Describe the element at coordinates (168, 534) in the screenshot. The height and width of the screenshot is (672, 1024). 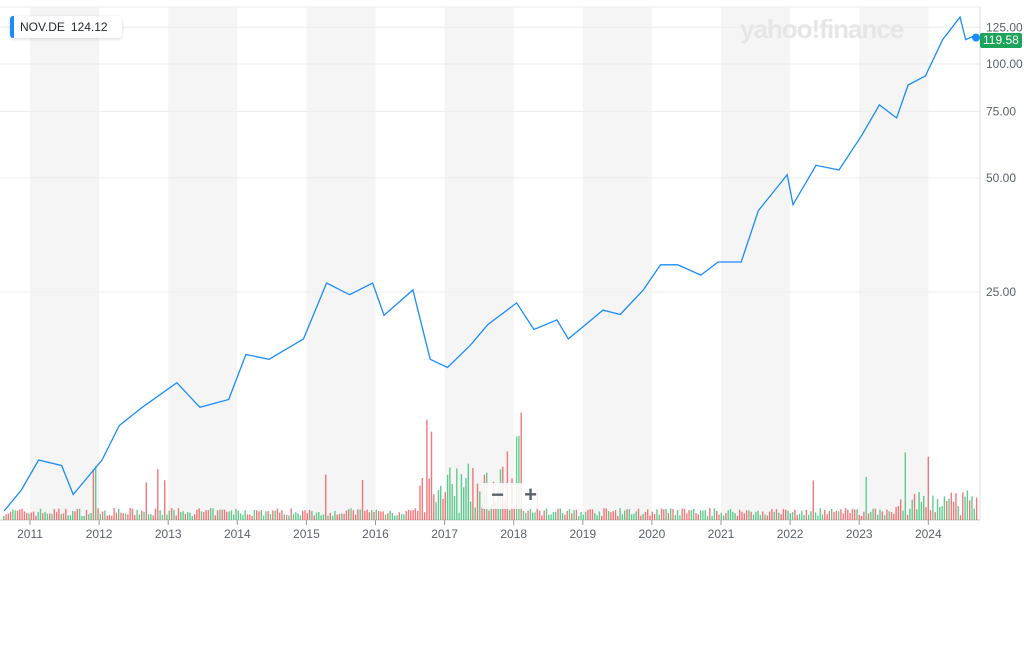
I see `x-tick-label: 2013` at that location.